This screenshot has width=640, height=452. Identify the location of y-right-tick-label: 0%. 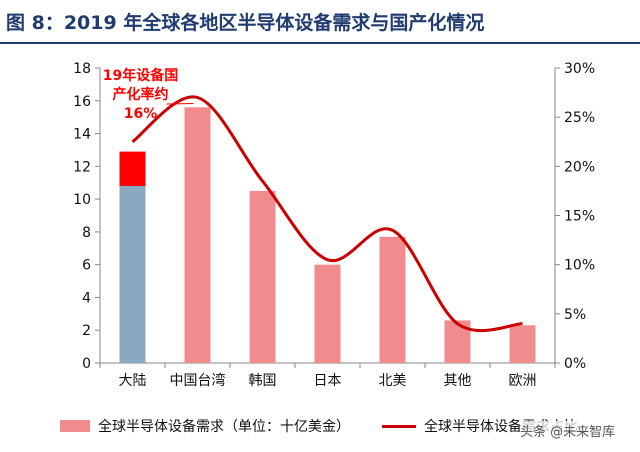
(575, 364).